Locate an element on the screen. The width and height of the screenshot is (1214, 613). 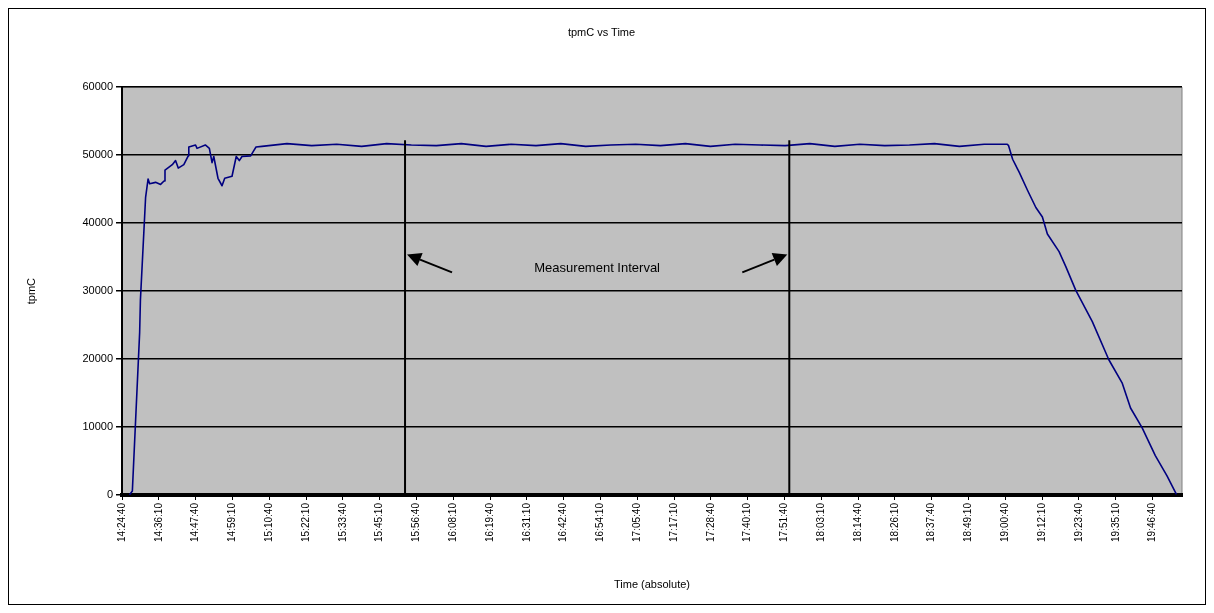
x-tick-label: 17:40:10 is located at coordinates (747, 522).